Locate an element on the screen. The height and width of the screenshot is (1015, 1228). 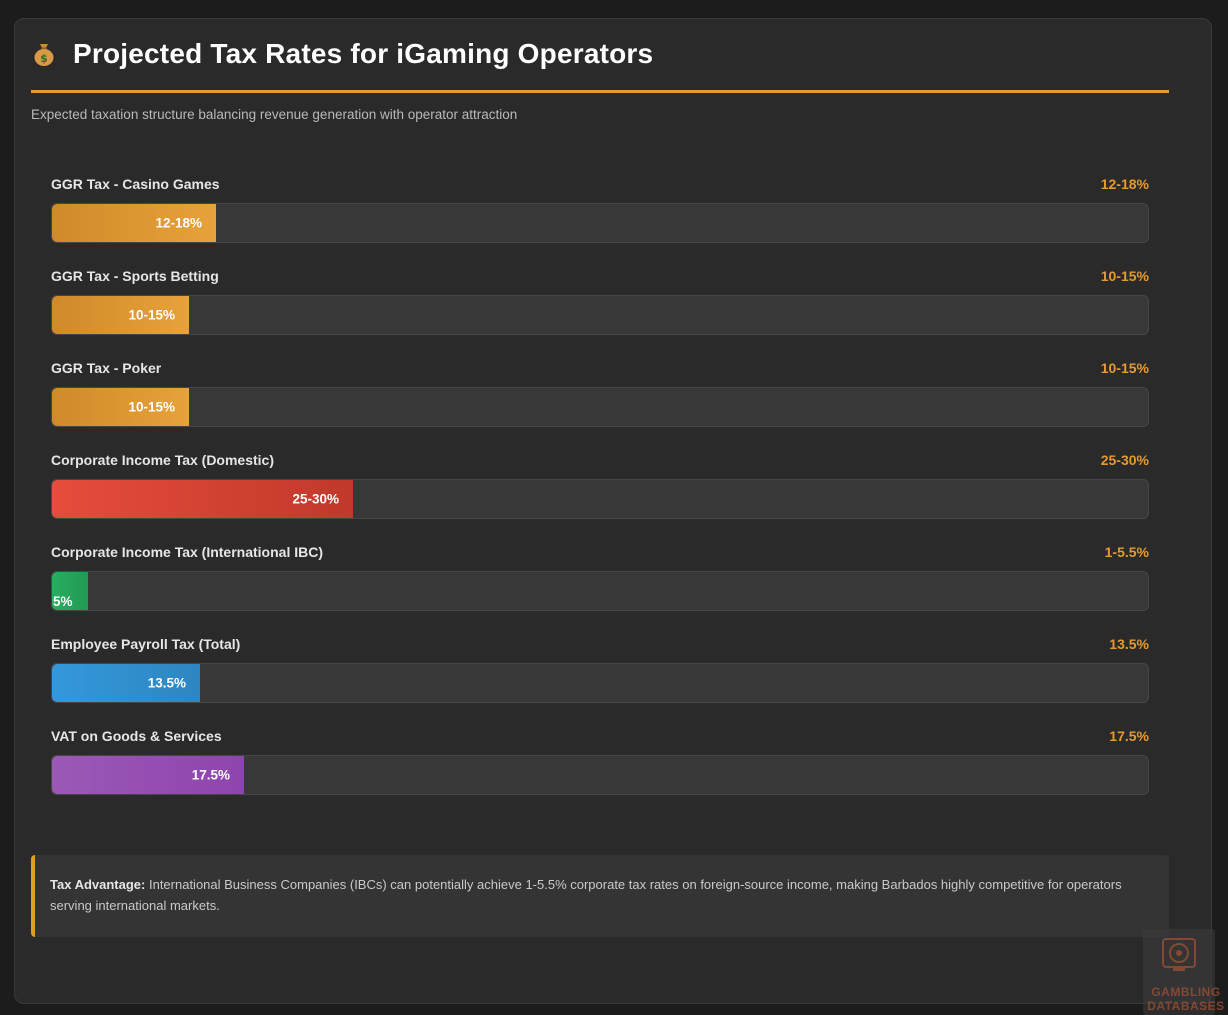
money-bag-icon: $ is located at coordinates (44, 54).